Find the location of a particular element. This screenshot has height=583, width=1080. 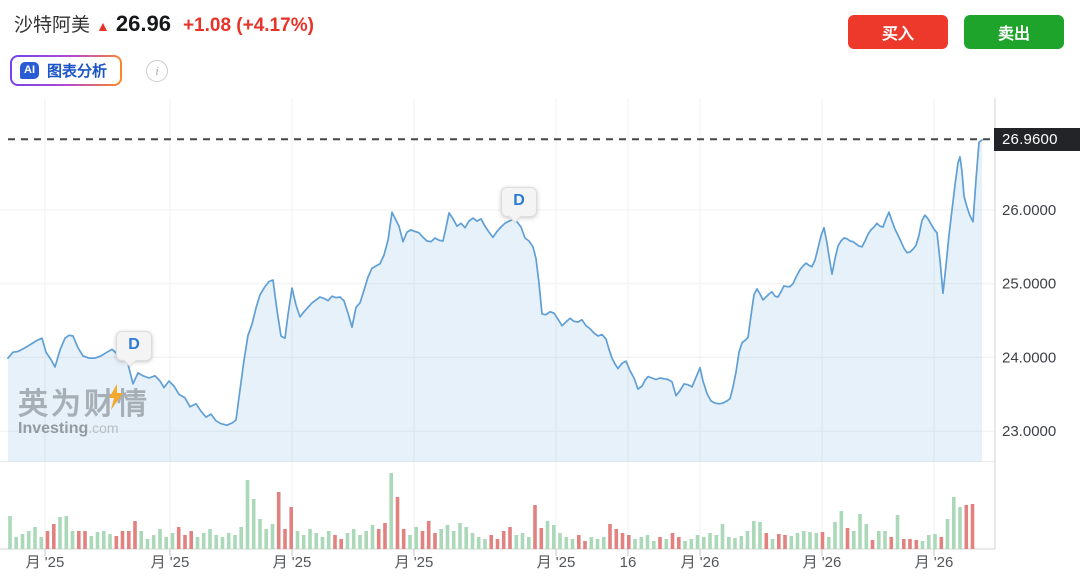

ai-icon: AI is located at coordinates (29, 70).